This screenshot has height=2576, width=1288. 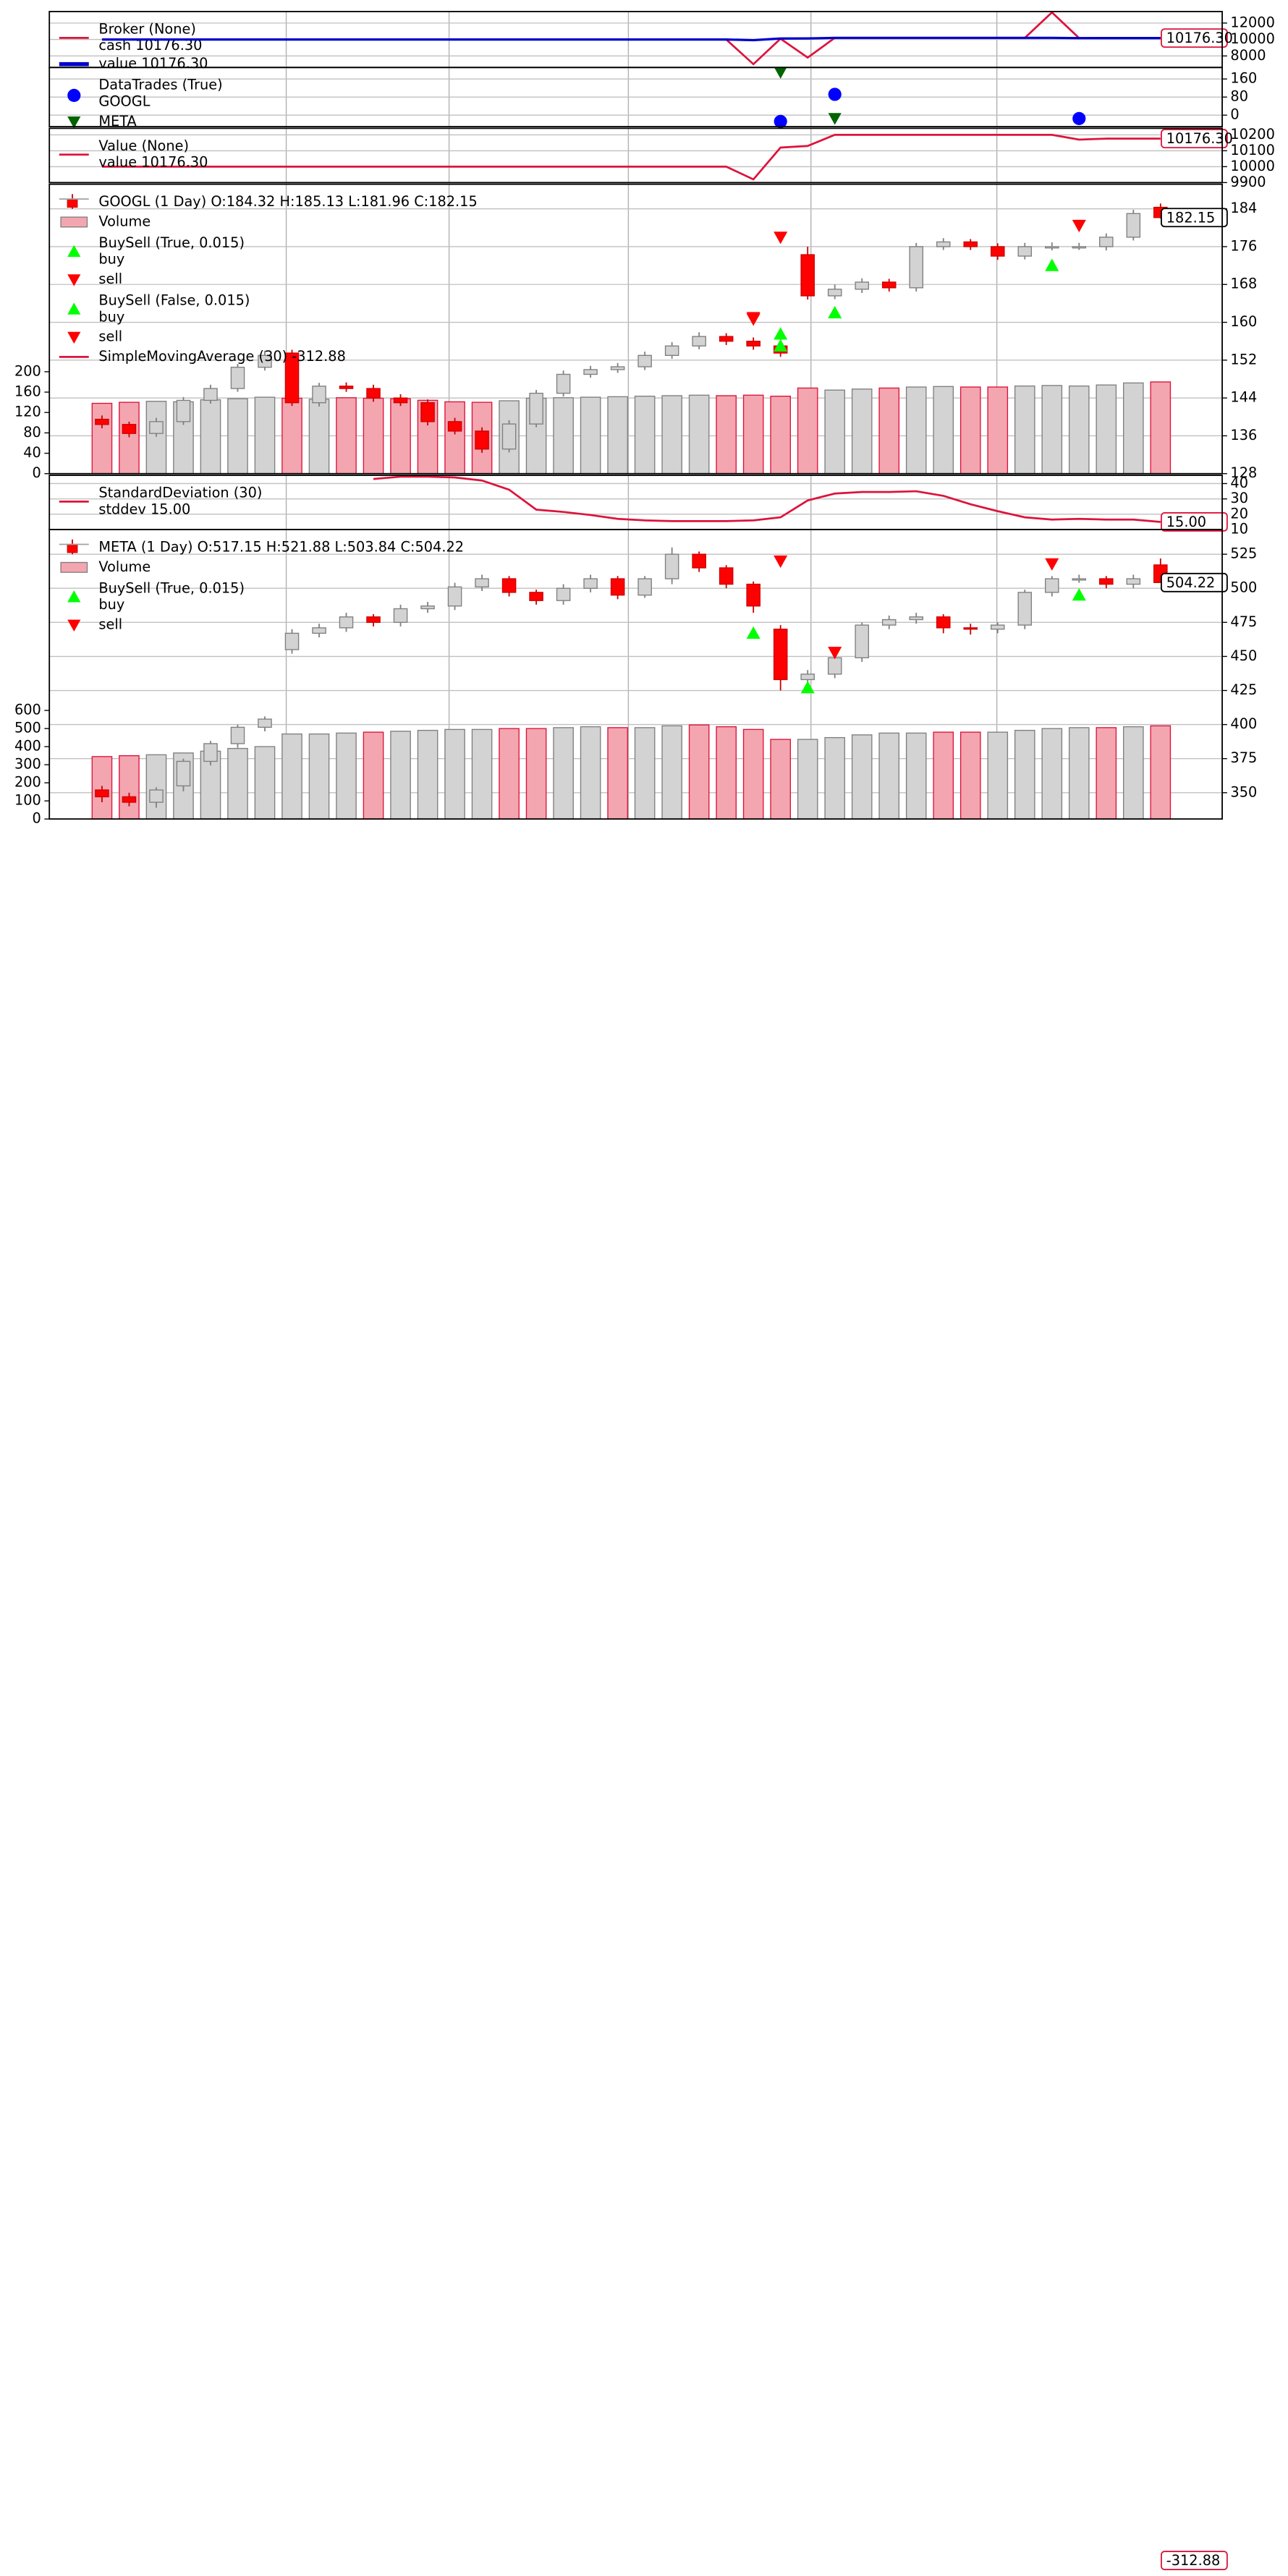 What do you see at coordinates (124, 101) in the screenshot?
I see `legend-label: GOOGL` at bounding box center [124, 101].